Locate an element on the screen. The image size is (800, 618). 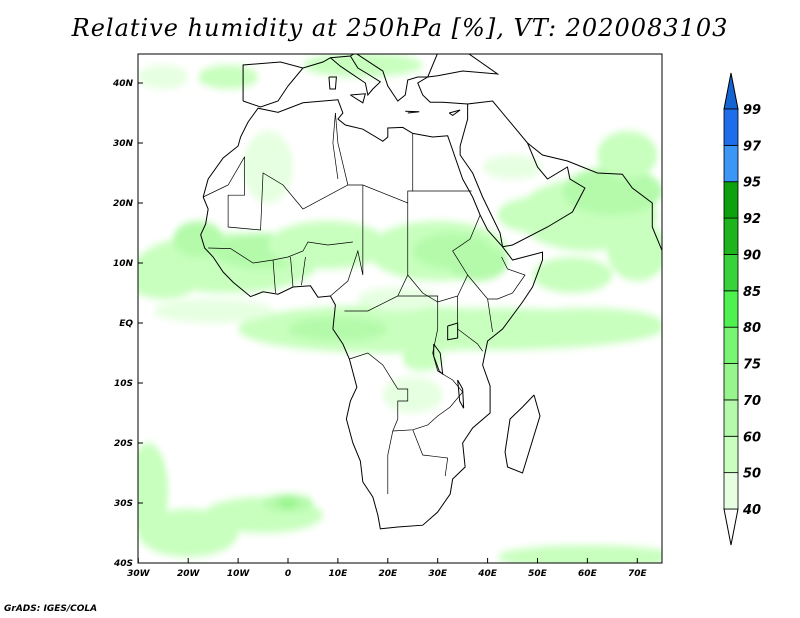
colorbar: 40 50 60 70 75 80 85 90 92 95 97 99 is located at coordinates (742, 309).